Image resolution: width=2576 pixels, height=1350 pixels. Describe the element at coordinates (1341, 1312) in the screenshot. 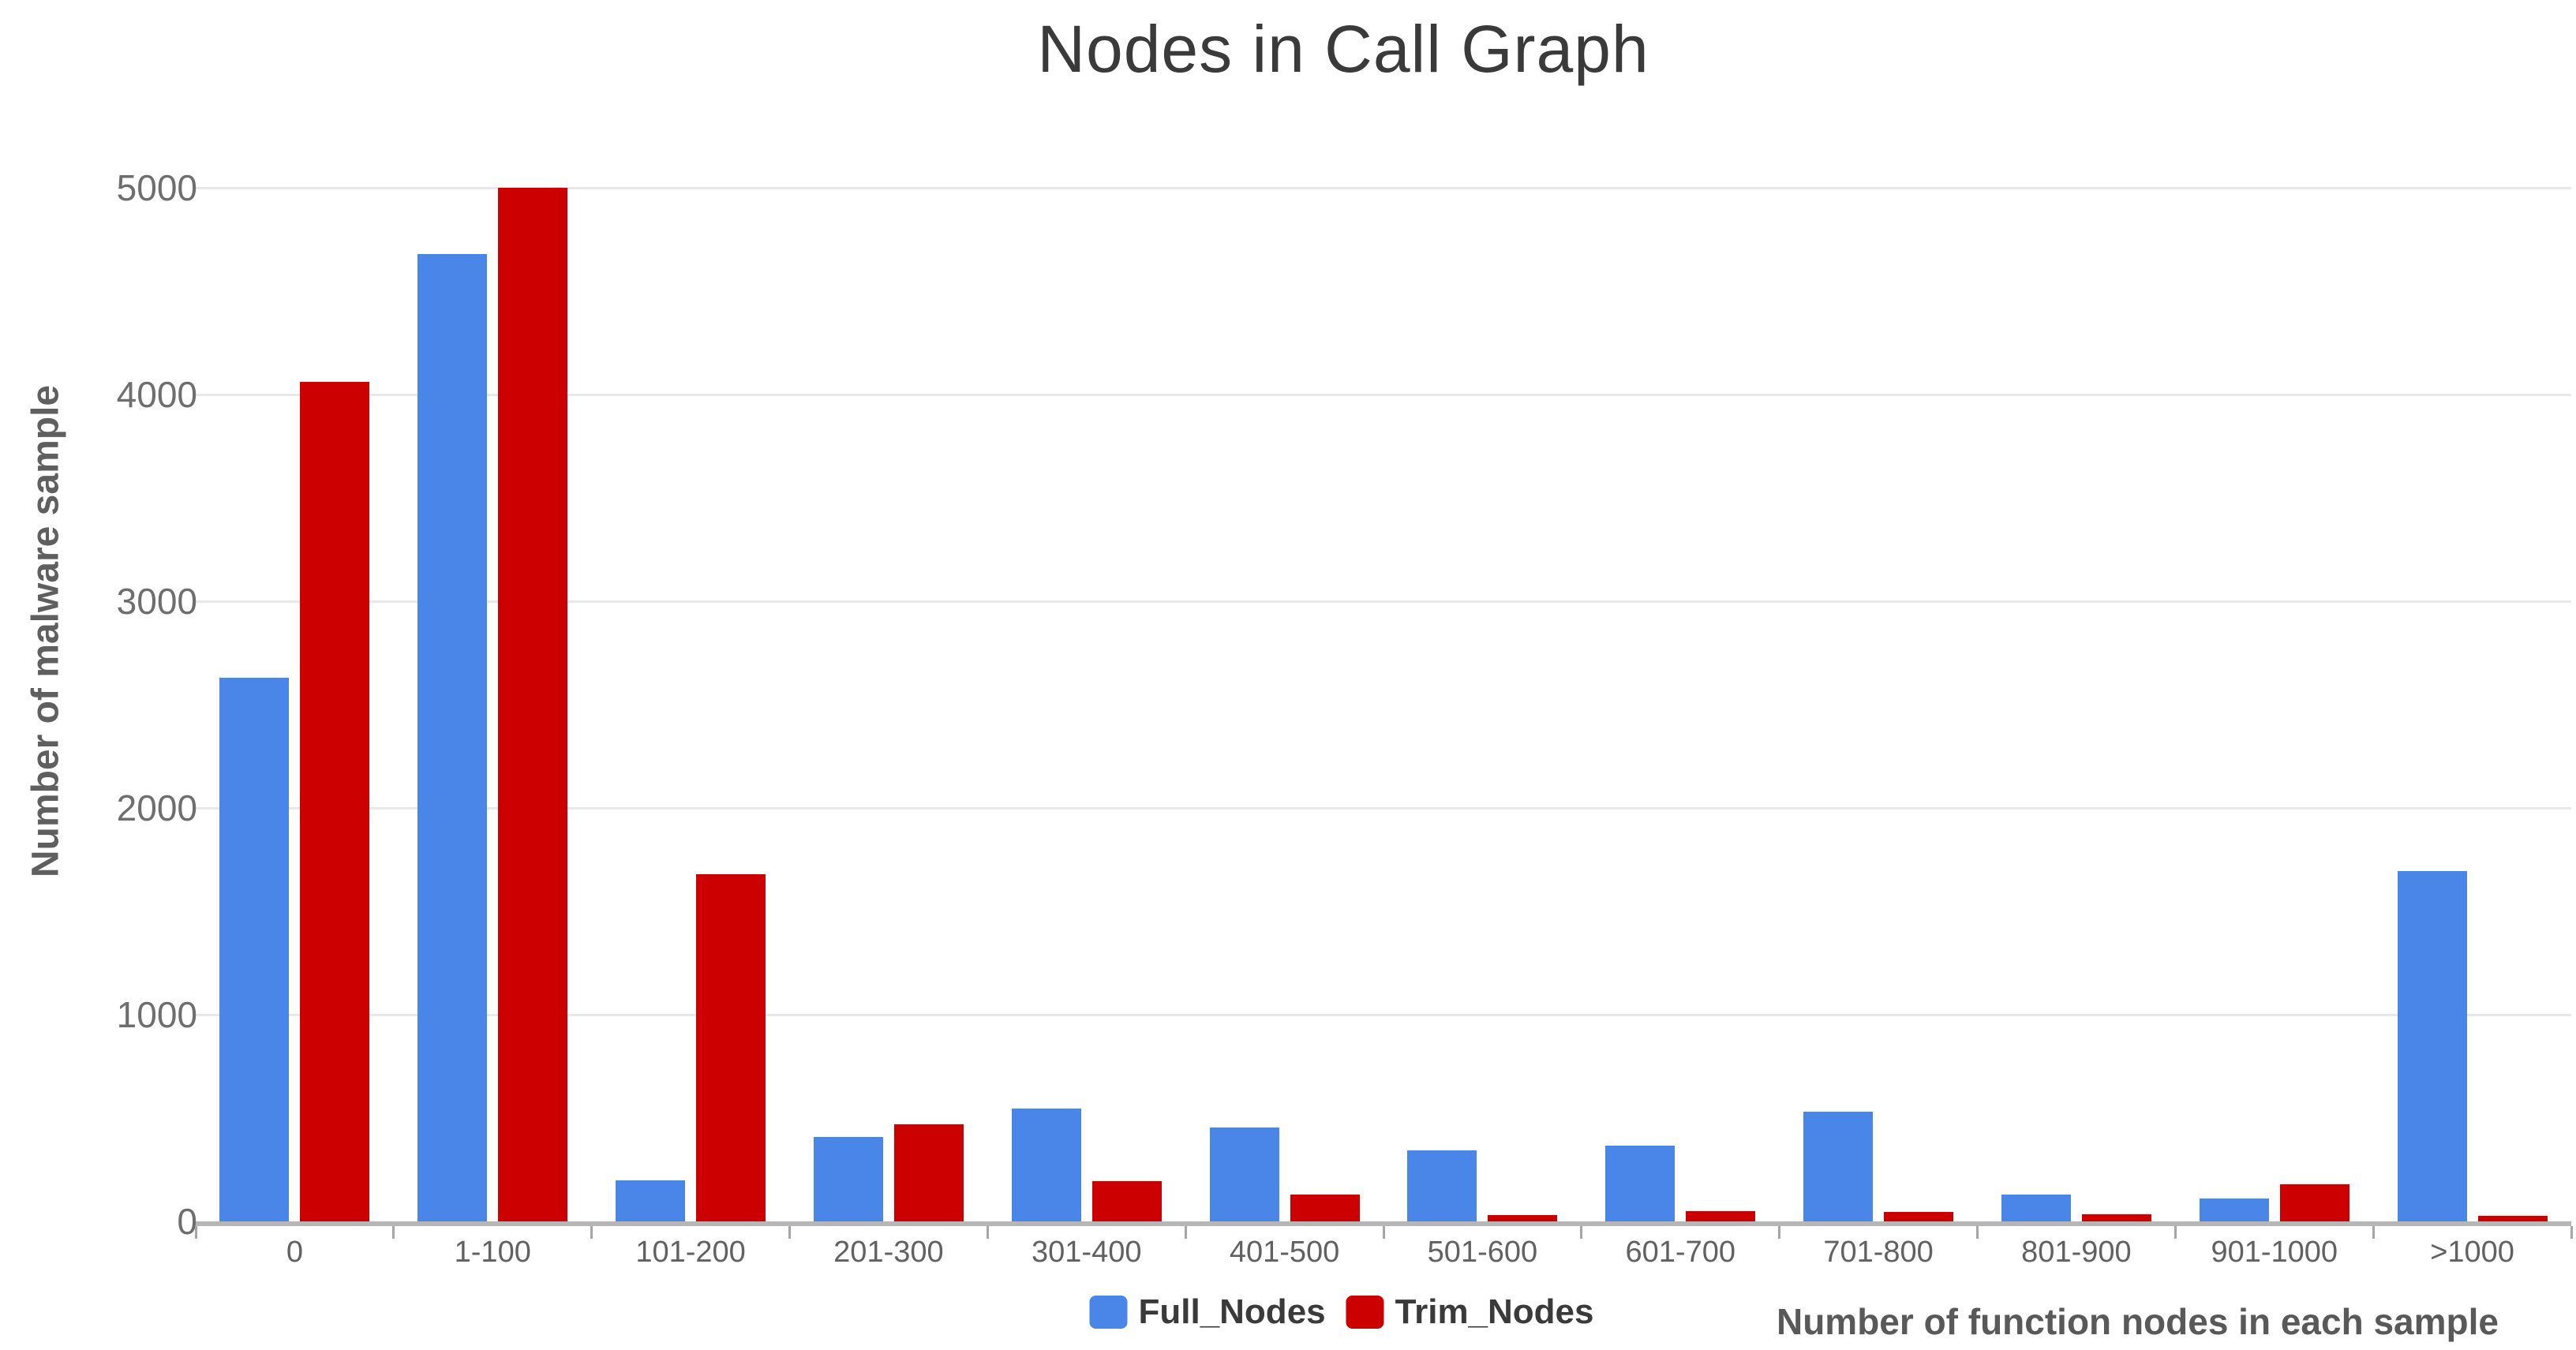

I see `legend: Full_Nodes Trim_Nodes` at that location.